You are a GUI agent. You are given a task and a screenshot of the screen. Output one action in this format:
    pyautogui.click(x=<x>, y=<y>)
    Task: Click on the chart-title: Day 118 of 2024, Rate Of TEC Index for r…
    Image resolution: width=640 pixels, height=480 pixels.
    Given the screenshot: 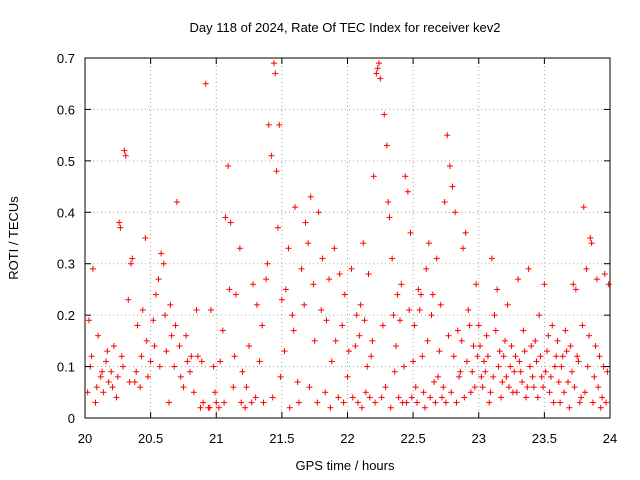 What is the action you would take?
    pyautogui.click(x=345, y=27)
    